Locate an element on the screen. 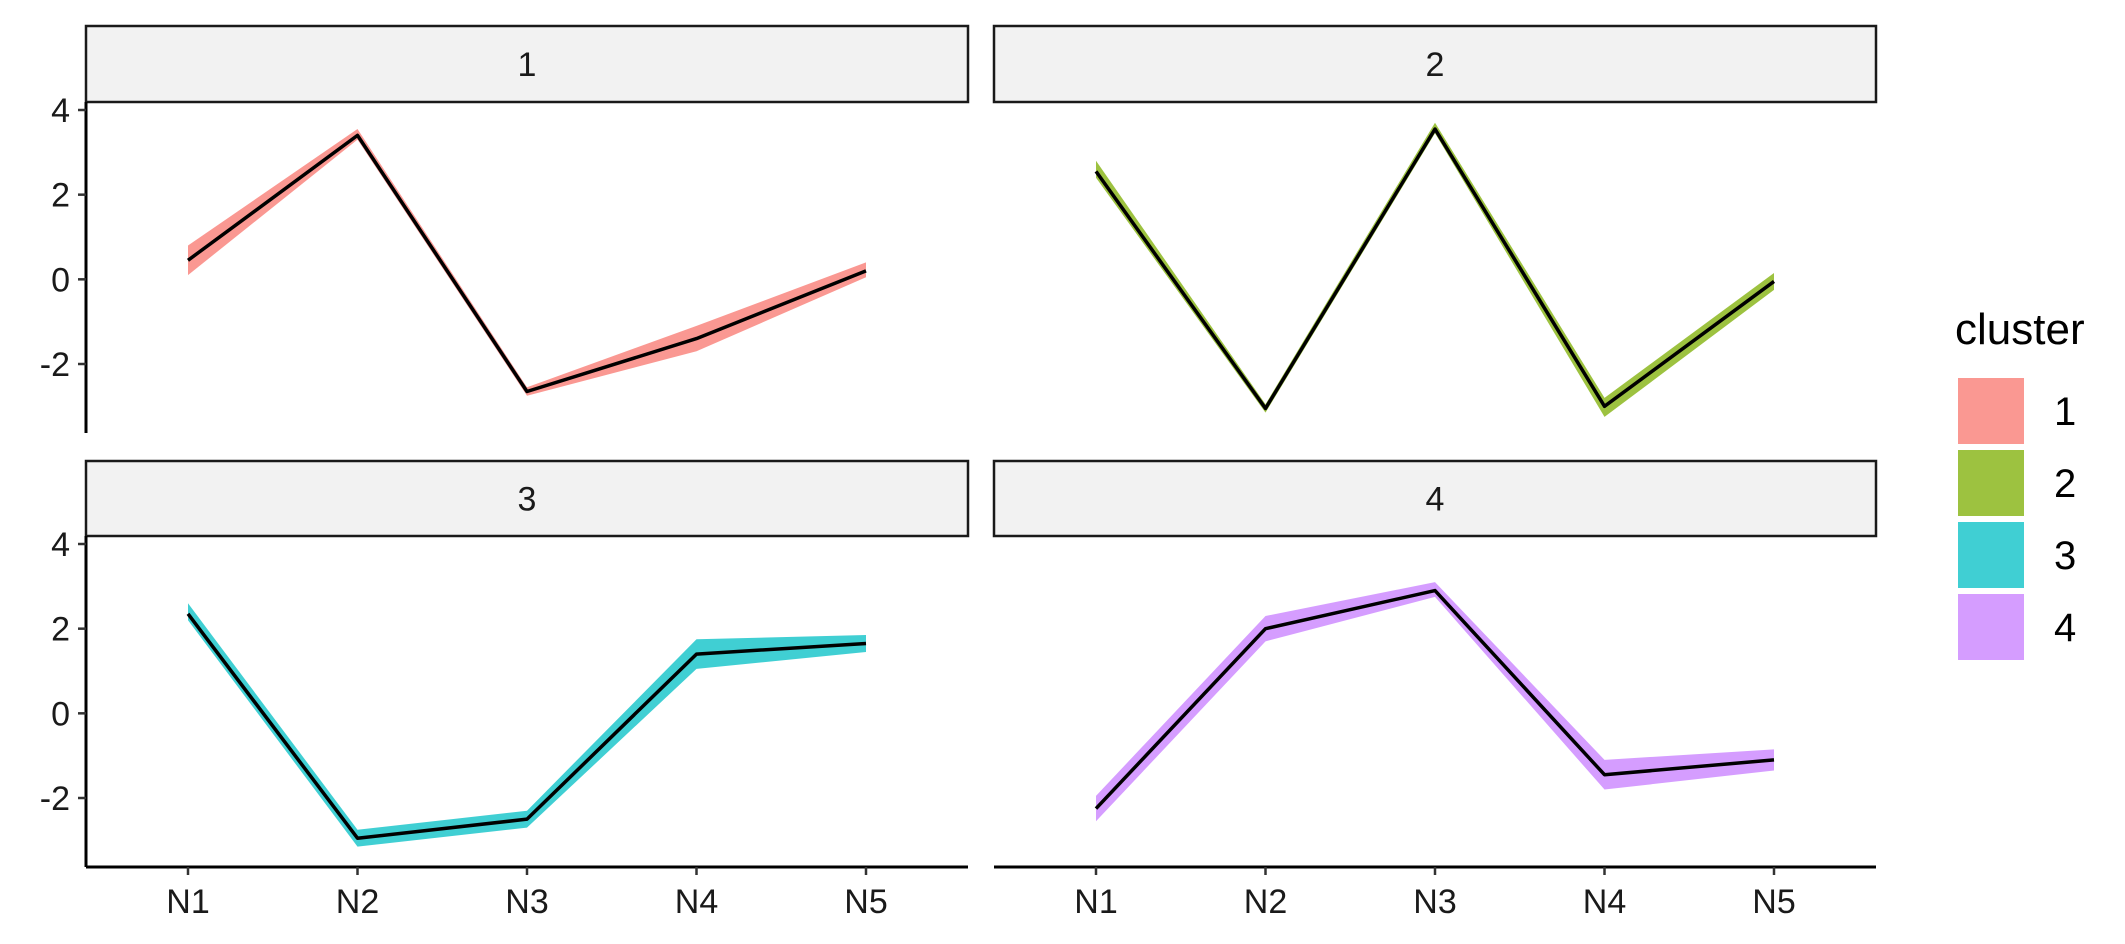 This screenshot has height=944, width=2125. facet-strip-label: 4 is located at coordinates (1435, 500).